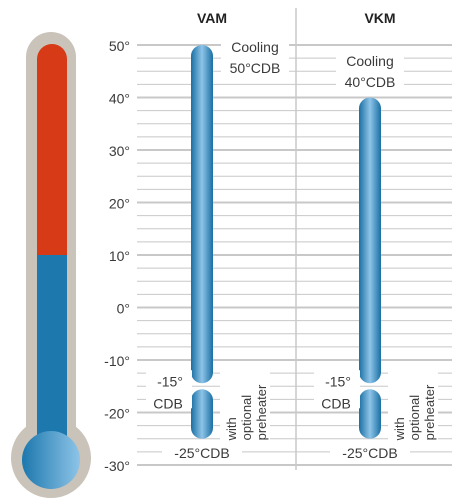 The image size is (456, 499). What do you see at coordinates (370, 82) in the screenshot?
I see `top-label-line-2: 40°CDB` at bounding box center [370, 82].